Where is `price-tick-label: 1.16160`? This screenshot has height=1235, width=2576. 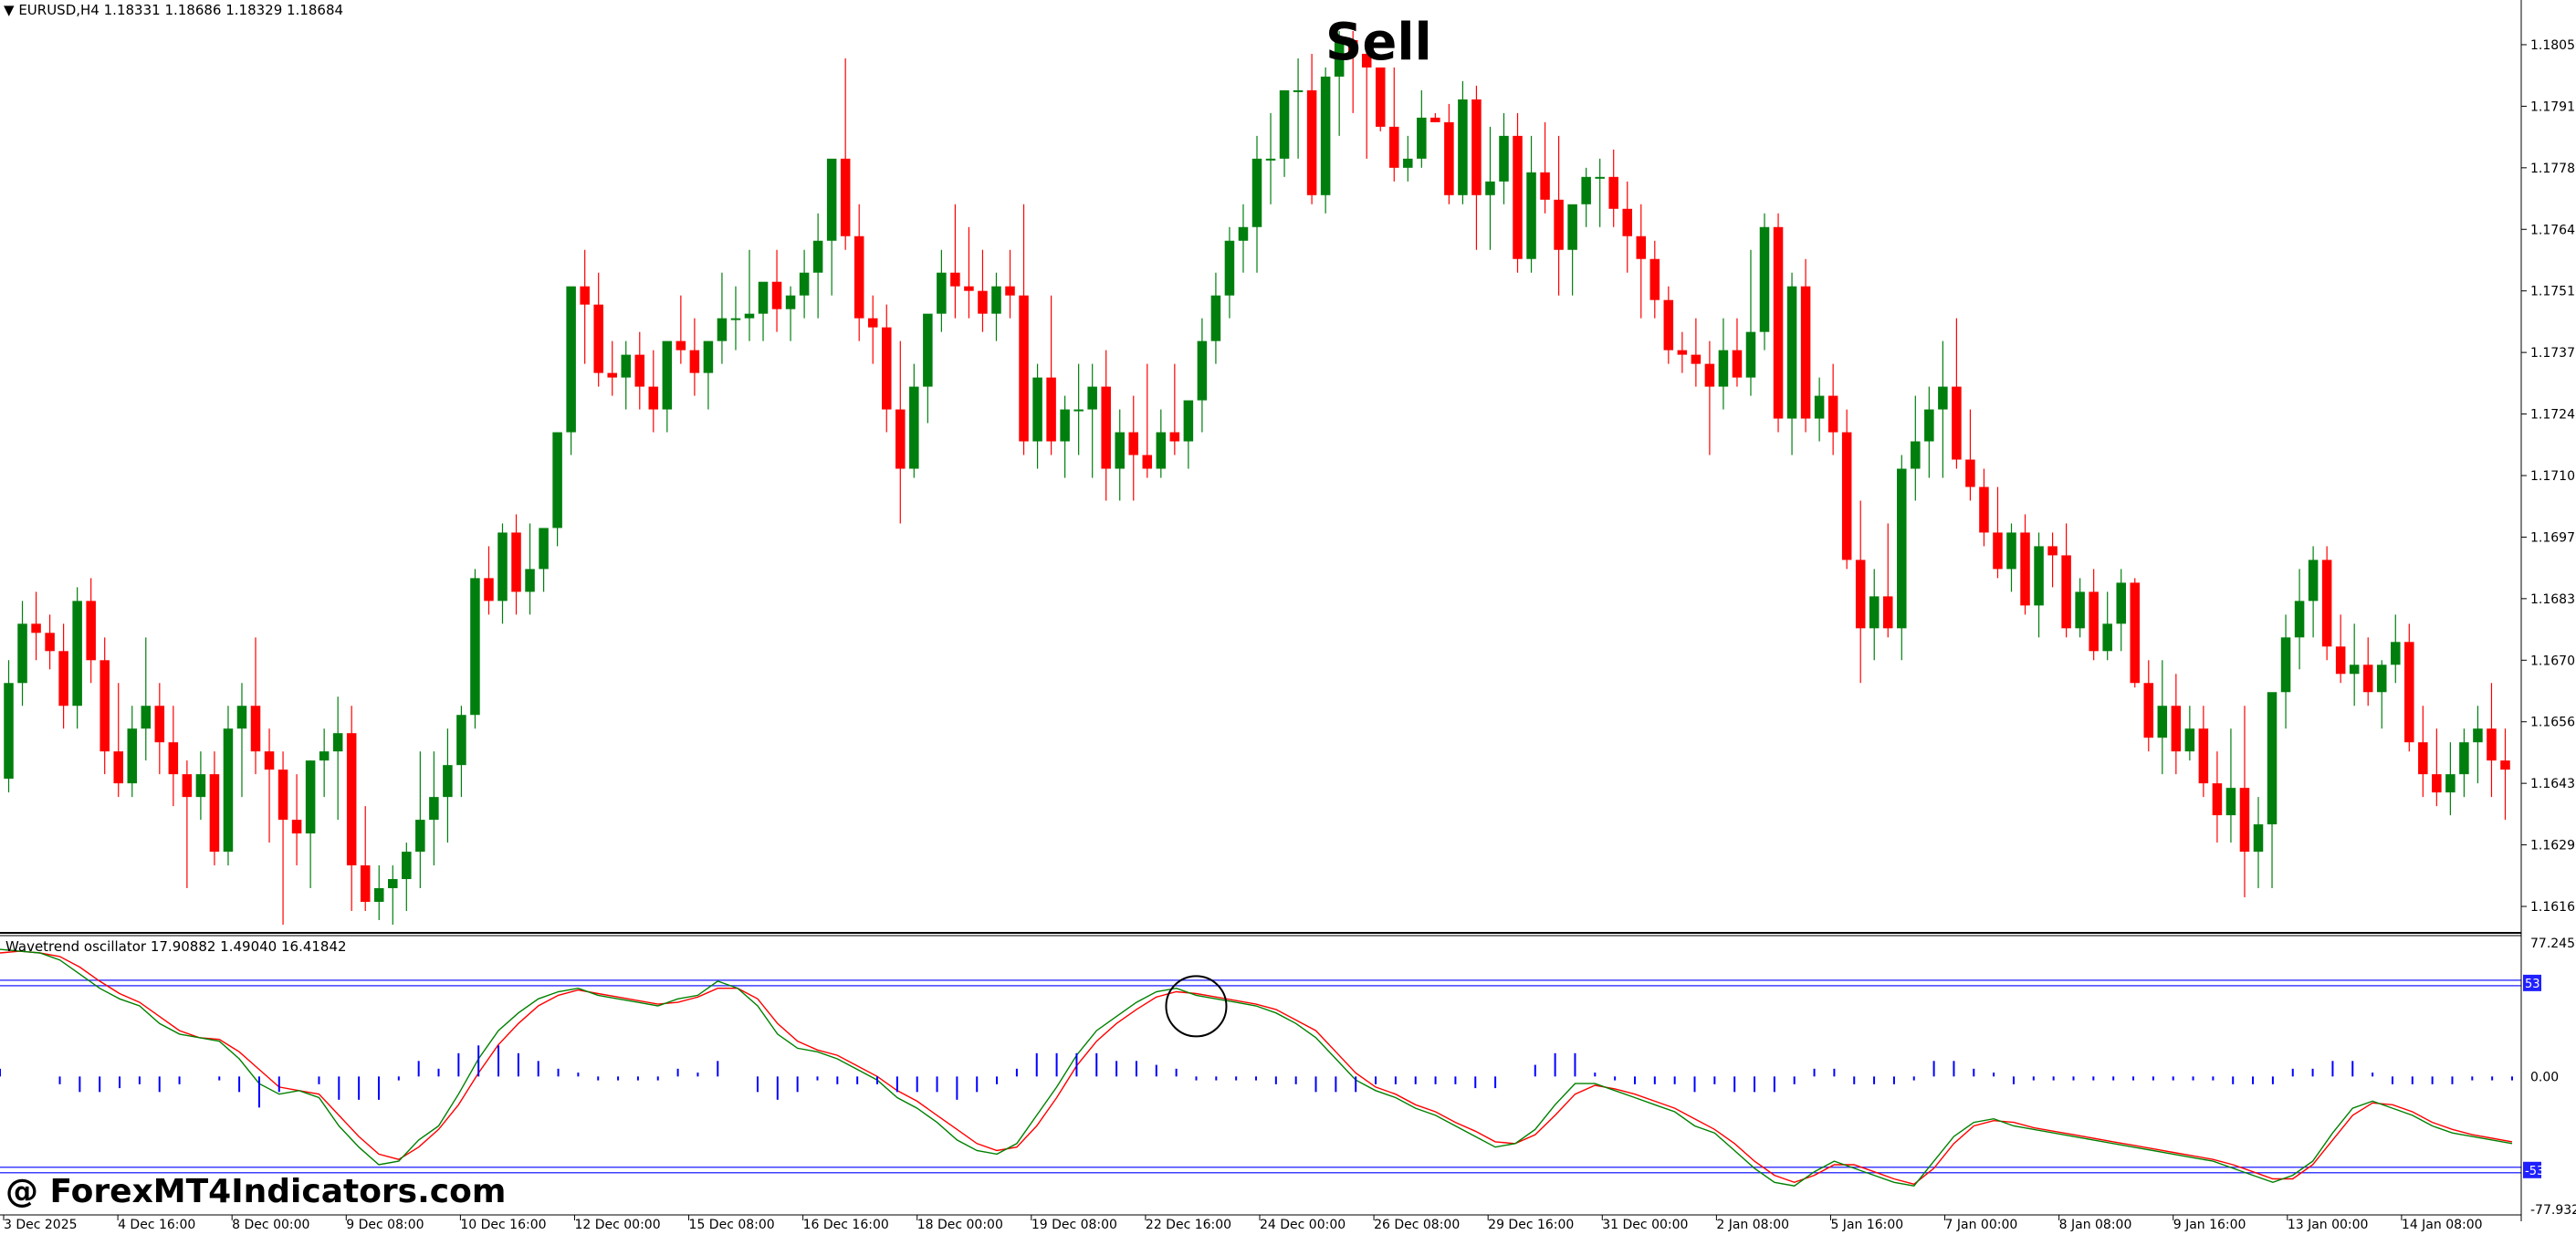
price-tick-label: 1.16160 is located at coordinates (2553, 908).